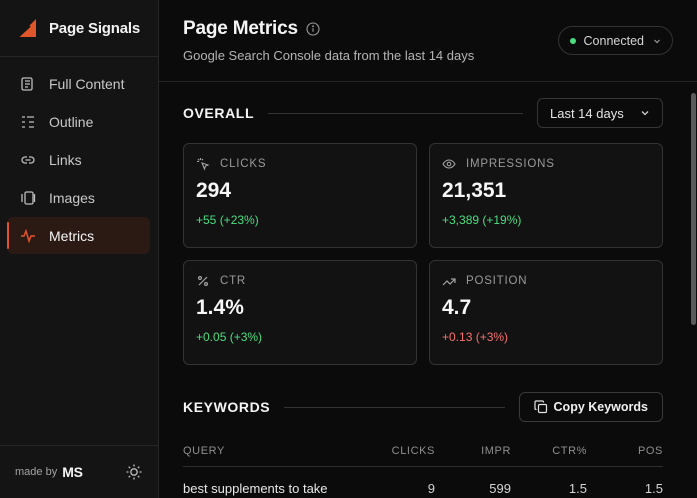  Describe the element at coordinates (28, 84) in the screenshot. I see `scroll-icon` at that location.